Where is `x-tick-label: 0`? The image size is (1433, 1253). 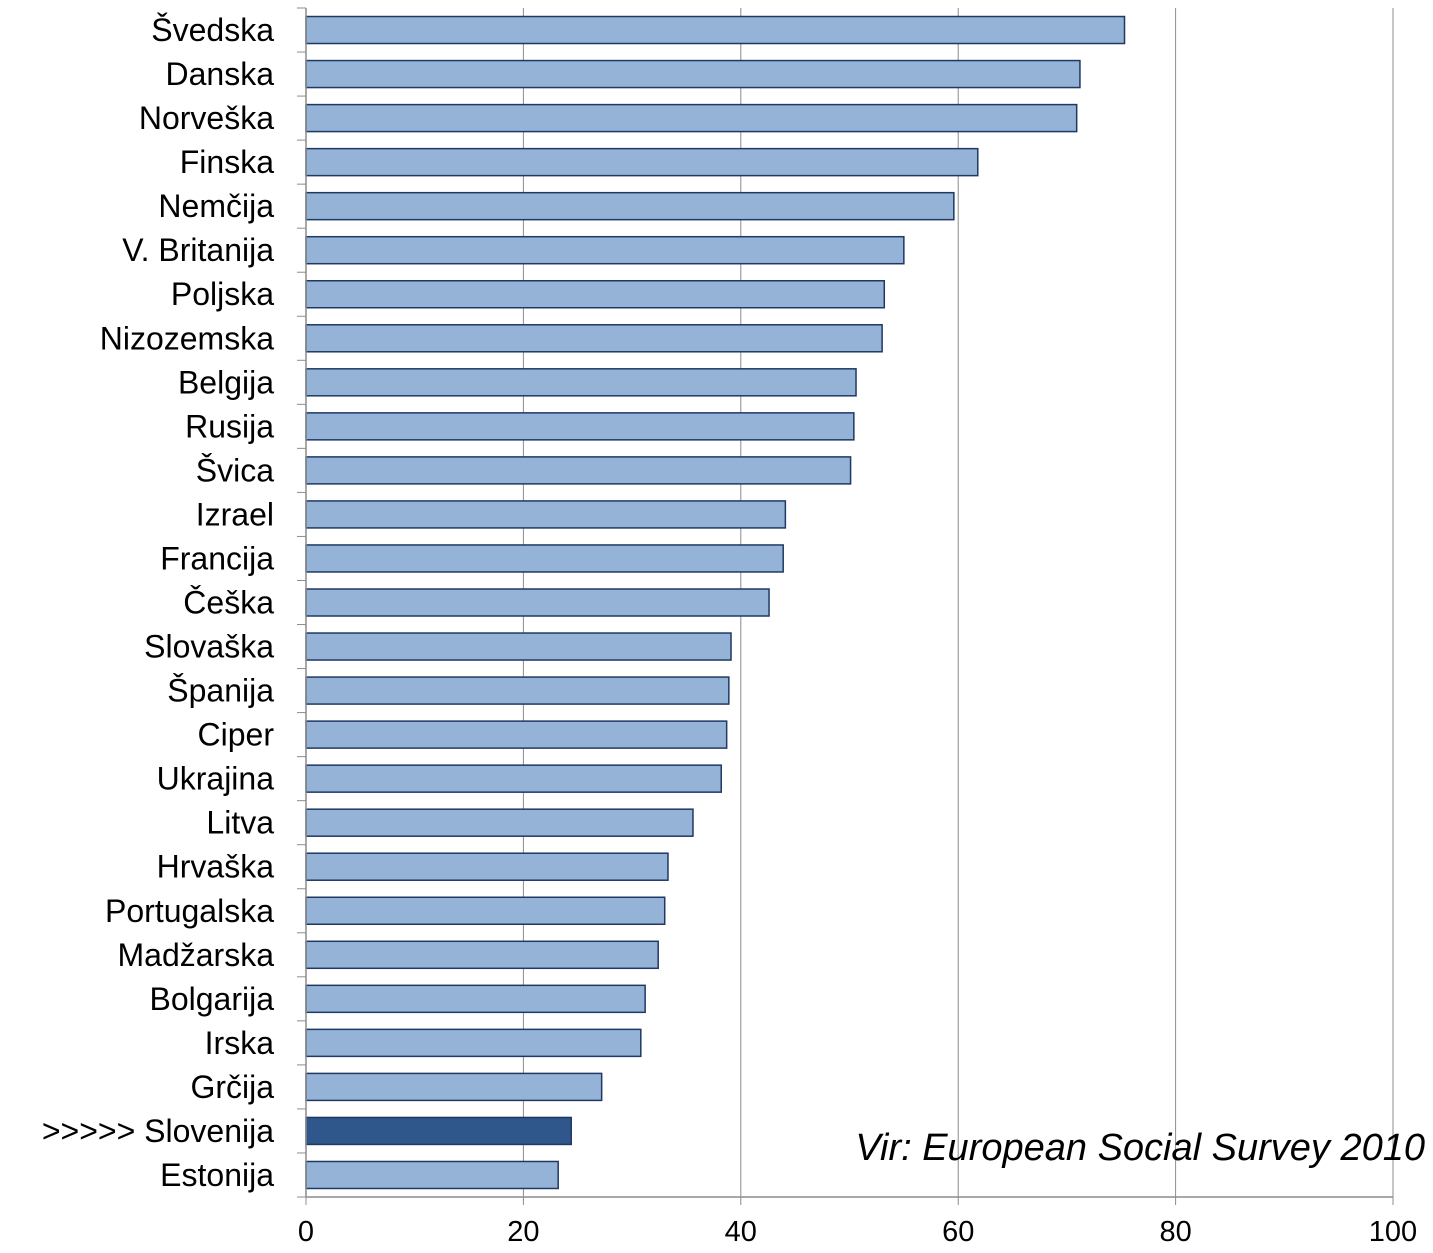 x-tick-label: 0 is located at coordinates (306, 1232).